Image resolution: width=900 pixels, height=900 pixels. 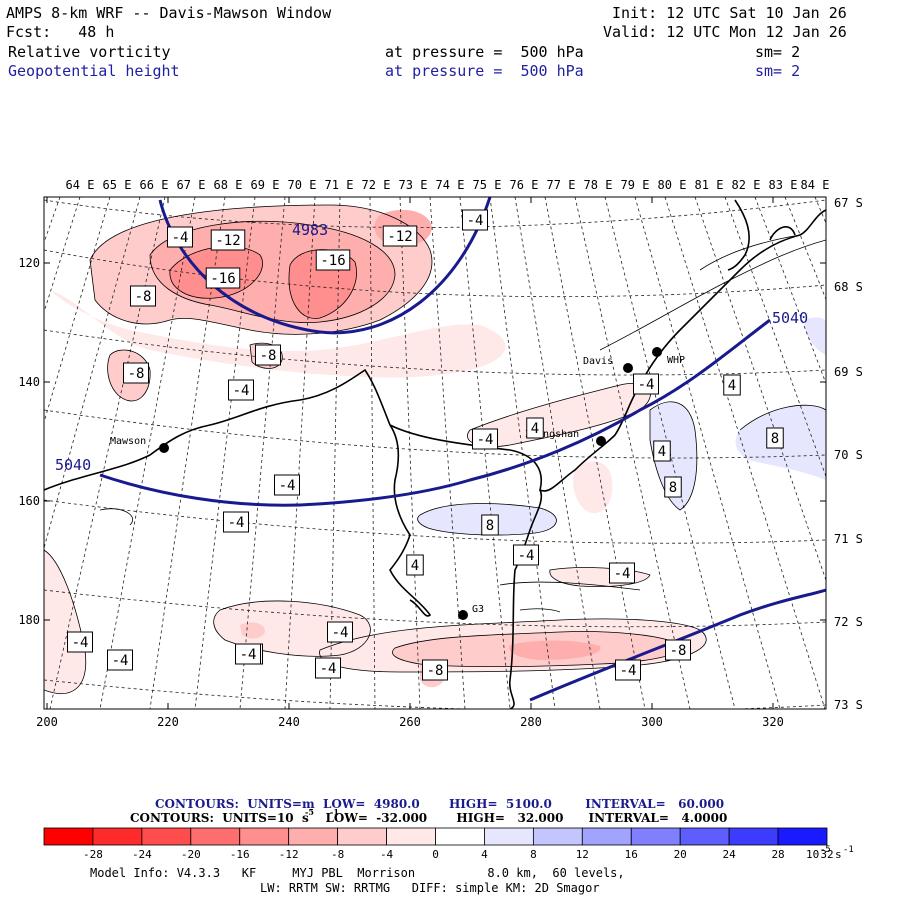 I want to click on colorbar-tick-label: -8, so click(x=337, y=854).